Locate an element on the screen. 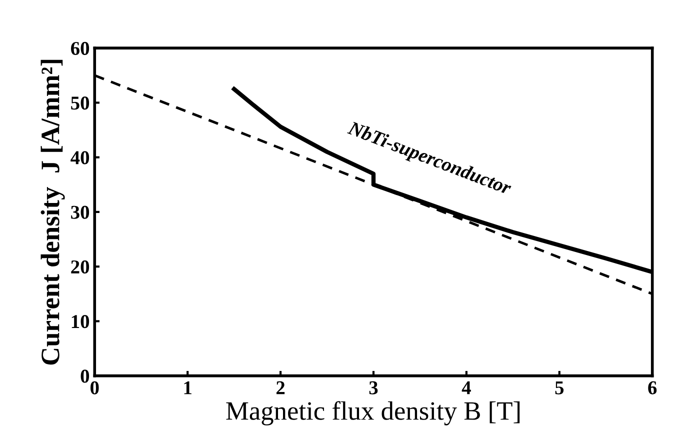 Image resolution: width=676 pixels, height=437 pixels. y-tick-label: 40 is located at coordinates (80, 157).